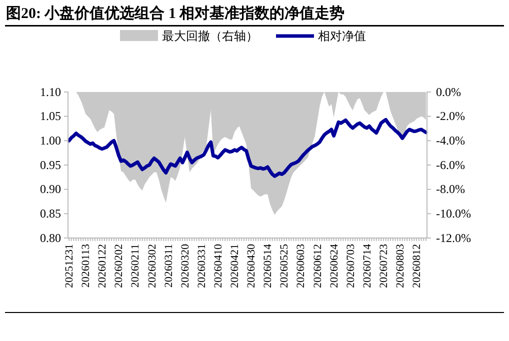  I want to click on x-tick-label: 20260113, so click(86, 266).